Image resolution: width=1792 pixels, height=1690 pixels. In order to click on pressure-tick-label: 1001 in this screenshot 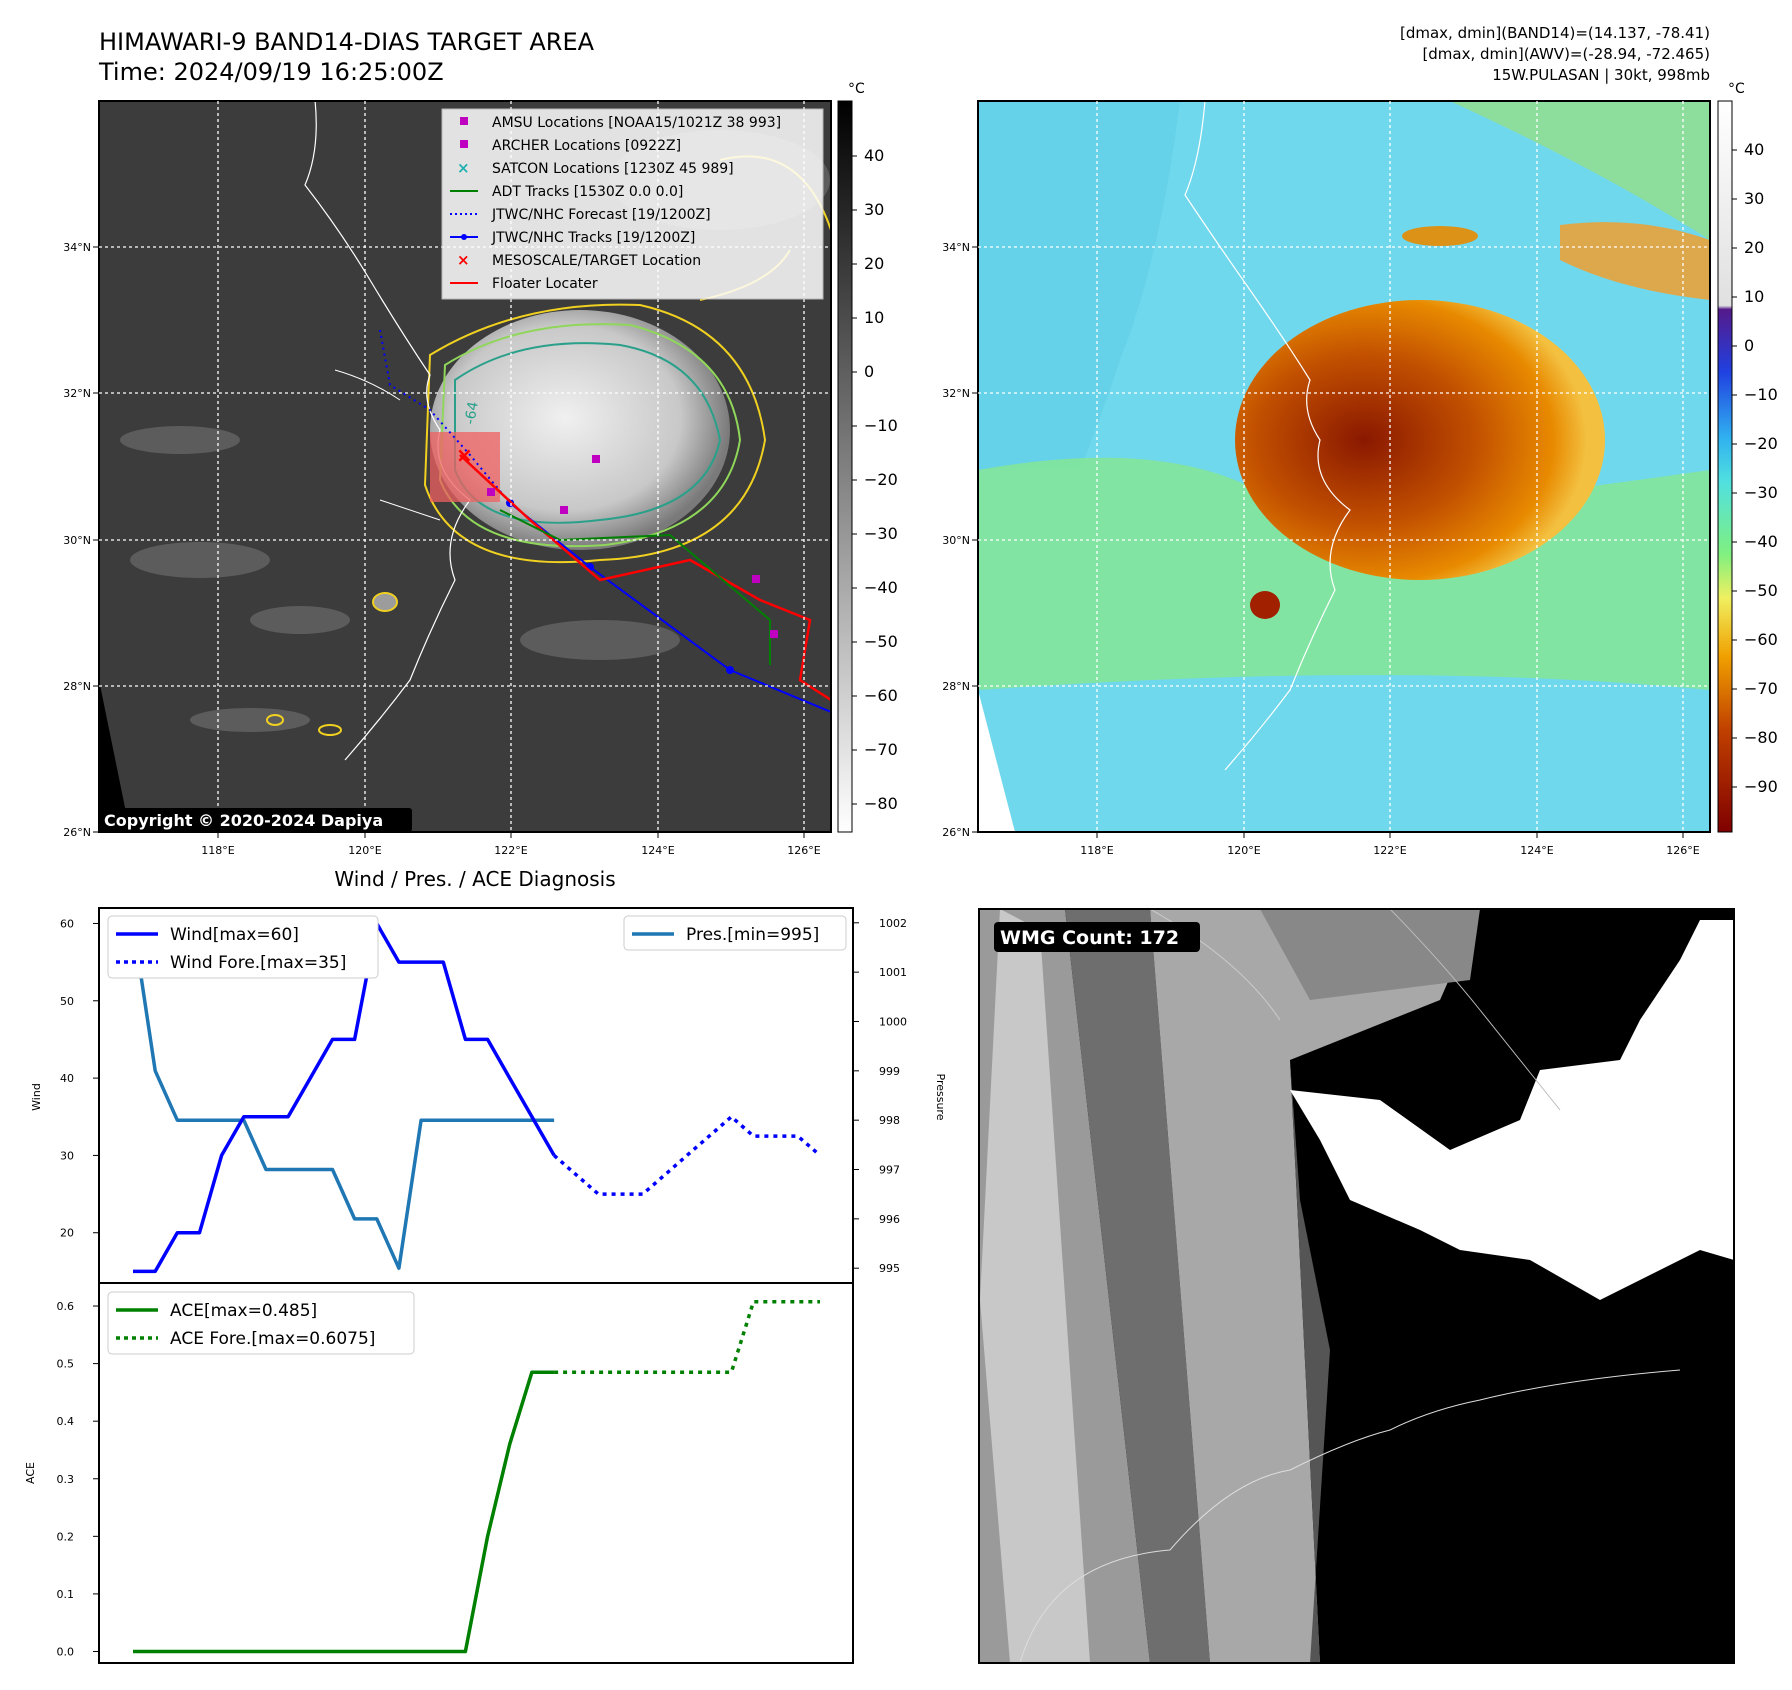, I will do `click(893, 972)`.